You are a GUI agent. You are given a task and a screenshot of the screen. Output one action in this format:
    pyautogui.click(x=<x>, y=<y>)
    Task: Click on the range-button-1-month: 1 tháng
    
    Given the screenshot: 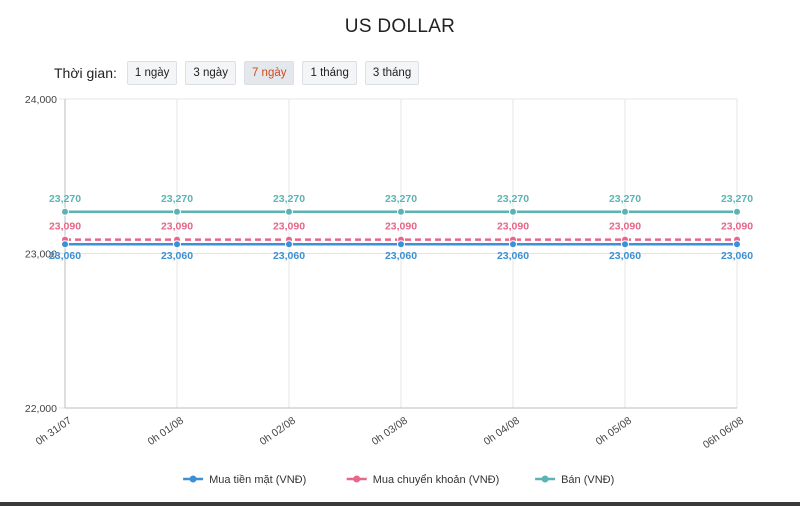 What is the action you would take?
    pyautogui.click(x=329, y=73)
    